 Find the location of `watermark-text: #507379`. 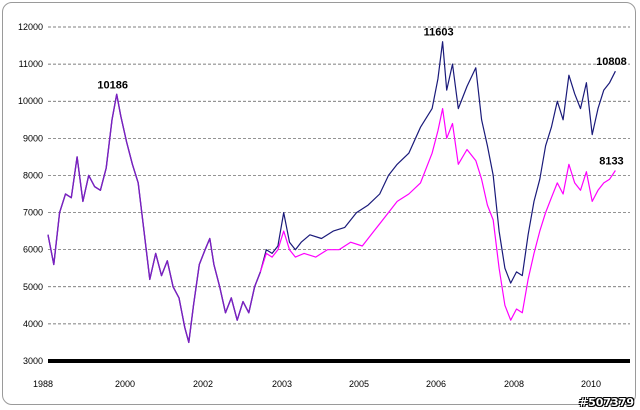

watermark-text: #507379 is located at coordinates (606, 402).